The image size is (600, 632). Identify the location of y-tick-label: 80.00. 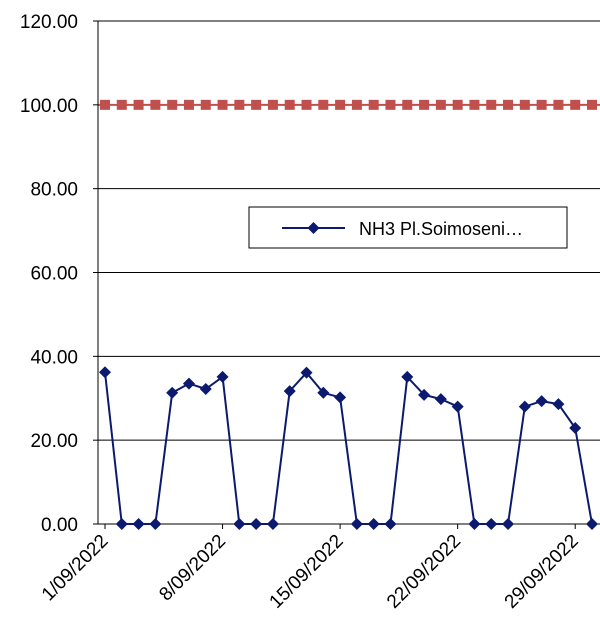
(54, 190).